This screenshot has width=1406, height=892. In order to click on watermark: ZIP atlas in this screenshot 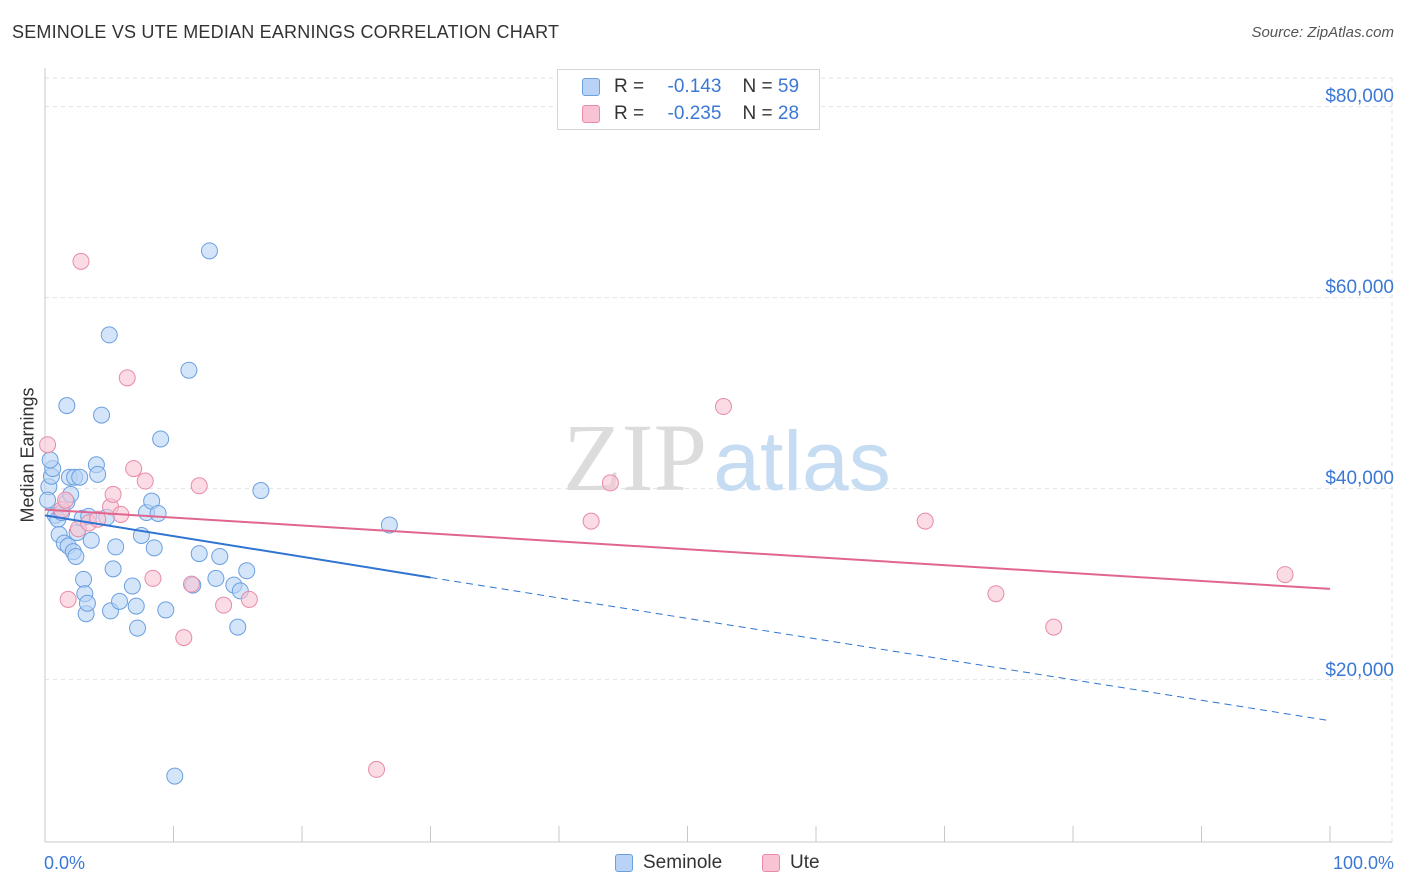, I will do `click(727, 457)`.